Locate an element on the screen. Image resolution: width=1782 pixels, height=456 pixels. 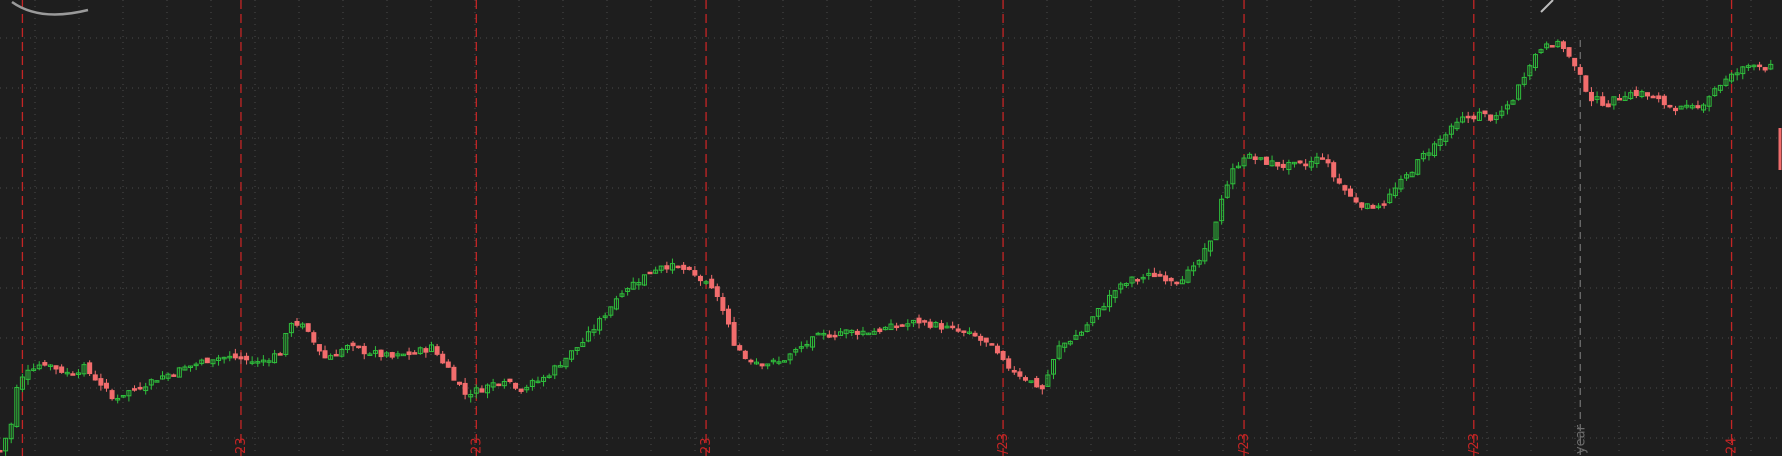
up-arrow-icon is located at coordinates (1547, 6).